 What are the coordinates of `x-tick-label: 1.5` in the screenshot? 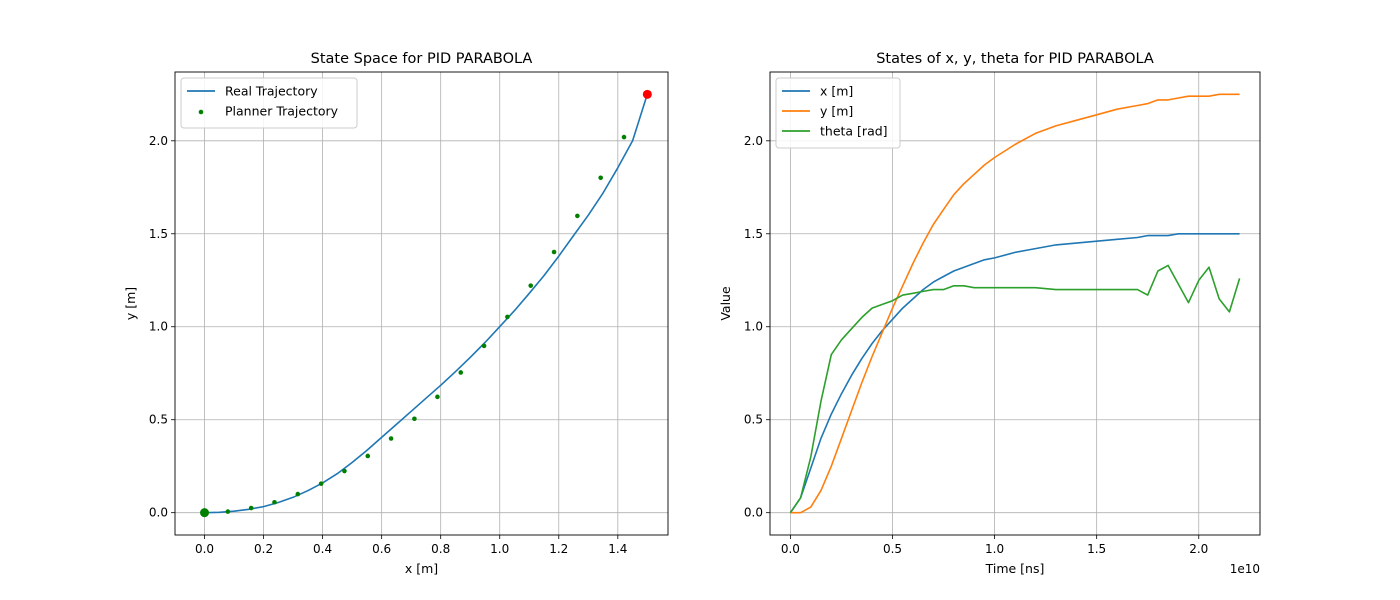 It's located at (1096, 549).